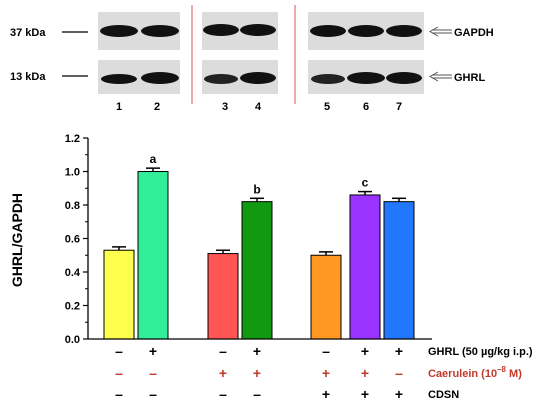  Describe the element at coordinates (257, 373) in the screenshot. I see `treatment-sign-r2-c4: +` at that location.